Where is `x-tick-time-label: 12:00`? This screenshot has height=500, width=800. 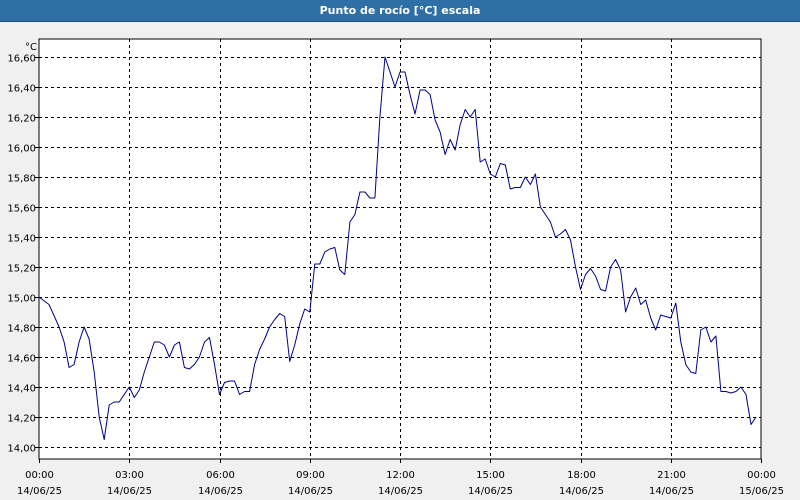
x-tick-time-label: 12:00 is located at coordinates (400, 475).